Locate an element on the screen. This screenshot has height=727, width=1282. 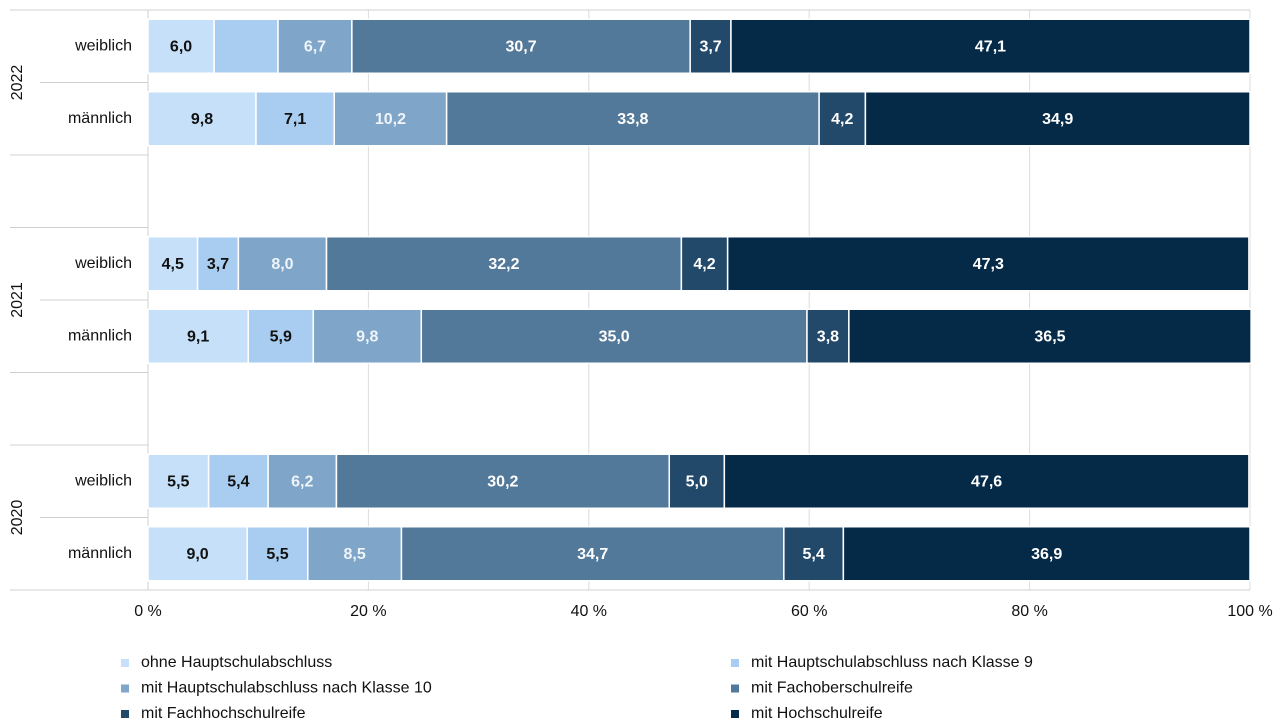
value-label: 30,7 is located at coordinates (520, 46).